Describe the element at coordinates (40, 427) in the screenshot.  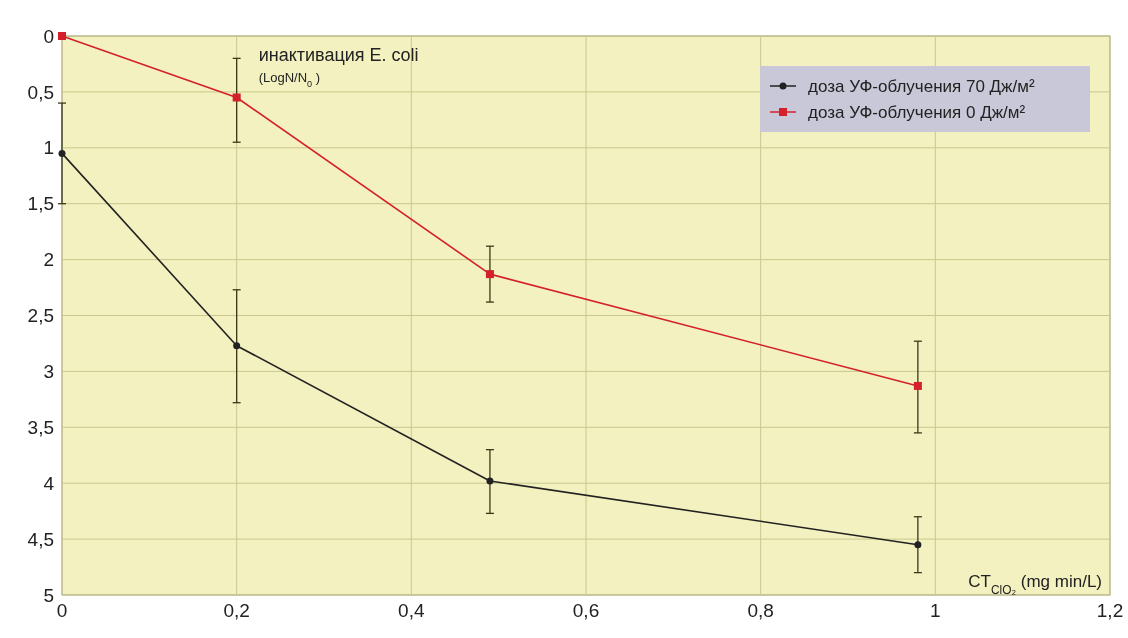
I see `y-tick-label: 3,5` at that location.